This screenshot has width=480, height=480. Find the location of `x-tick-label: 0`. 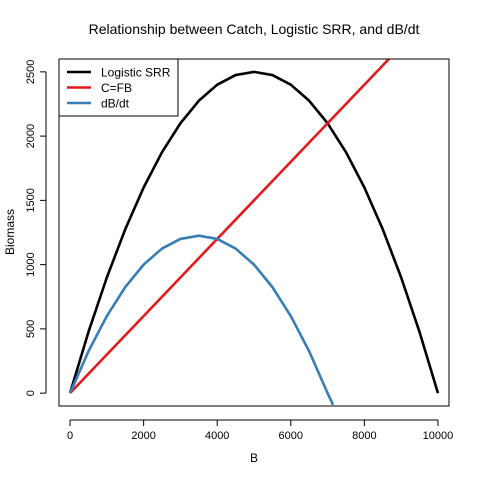

x-tick-label: 0 is located at coordinates (70, 436).